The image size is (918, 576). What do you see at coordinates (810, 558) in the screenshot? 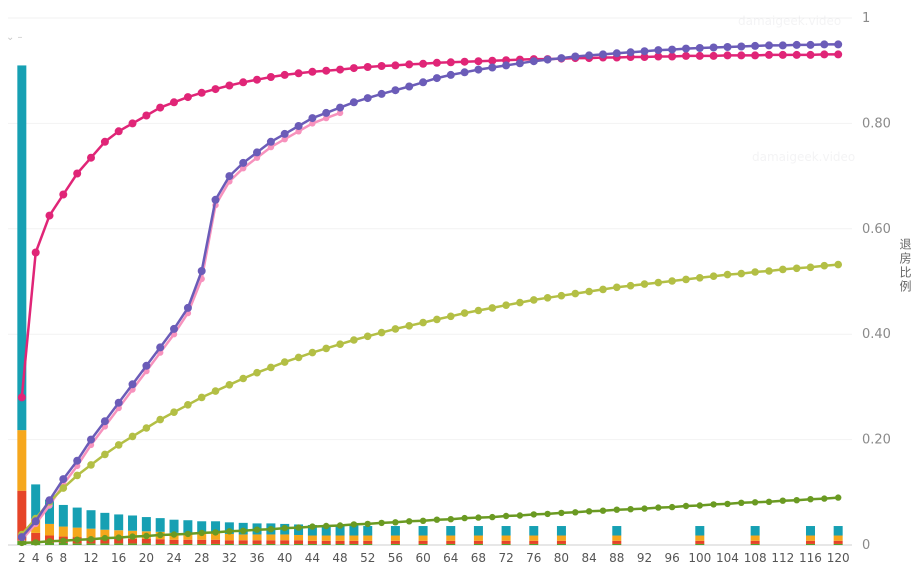
I see `x-tick-label: 116` at bounding box center [810, 558].